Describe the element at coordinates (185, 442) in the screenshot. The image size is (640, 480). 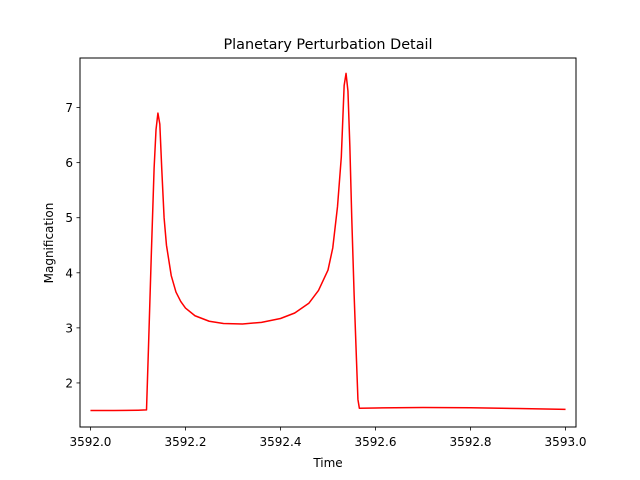
I see `x-tick-label: 3592.2` at that location.